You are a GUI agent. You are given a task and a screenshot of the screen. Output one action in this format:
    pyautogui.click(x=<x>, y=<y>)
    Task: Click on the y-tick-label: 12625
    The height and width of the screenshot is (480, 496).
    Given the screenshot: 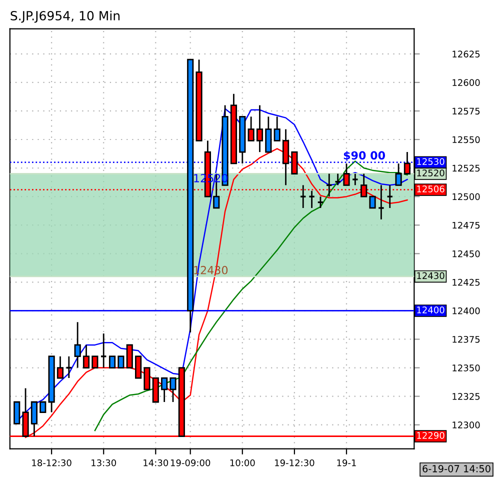 What is the action you would take?
    pyautogui.click(x=466, y=54)
    